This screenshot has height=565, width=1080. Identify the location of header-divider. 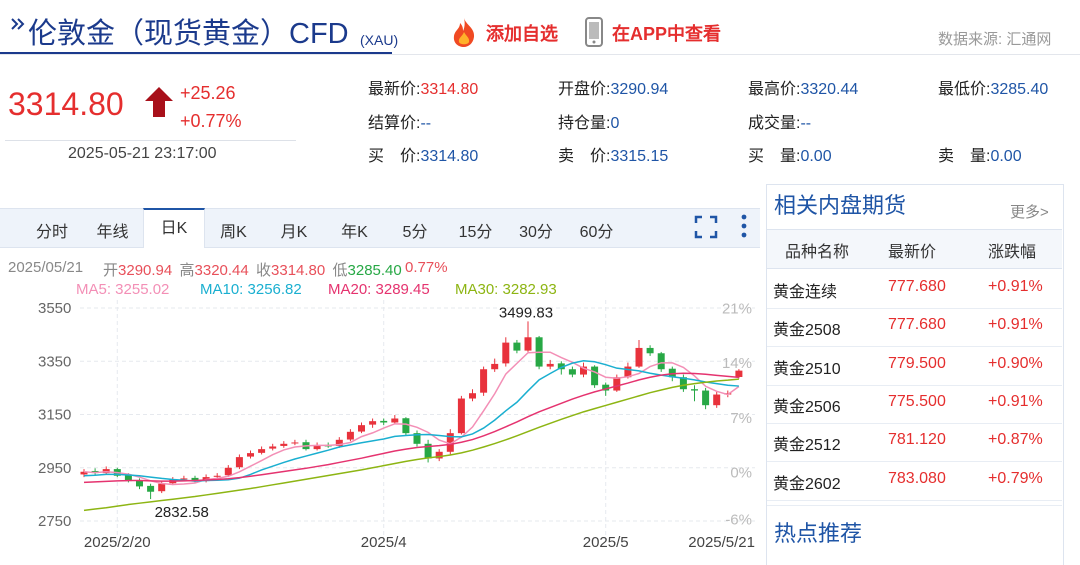
(540, 54).